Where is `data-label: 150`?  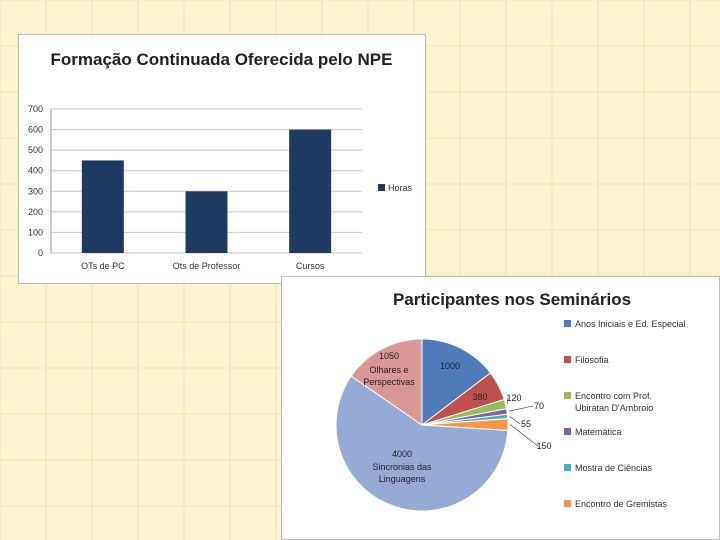
data-label: 150 is located at coordinates (543, 446).